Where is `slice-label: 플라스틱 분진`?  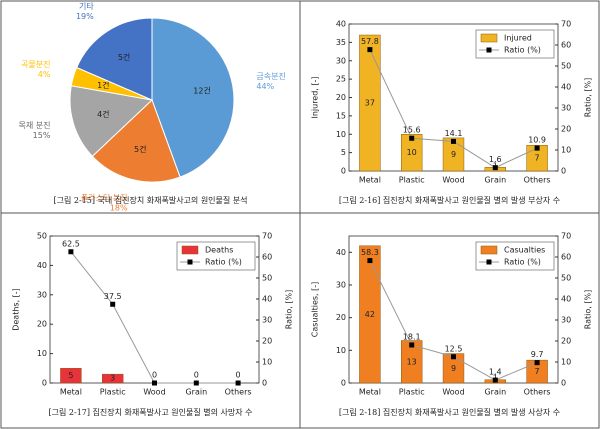
slice-label: 플라스틱 분진 is located at coordinates (104, 198).